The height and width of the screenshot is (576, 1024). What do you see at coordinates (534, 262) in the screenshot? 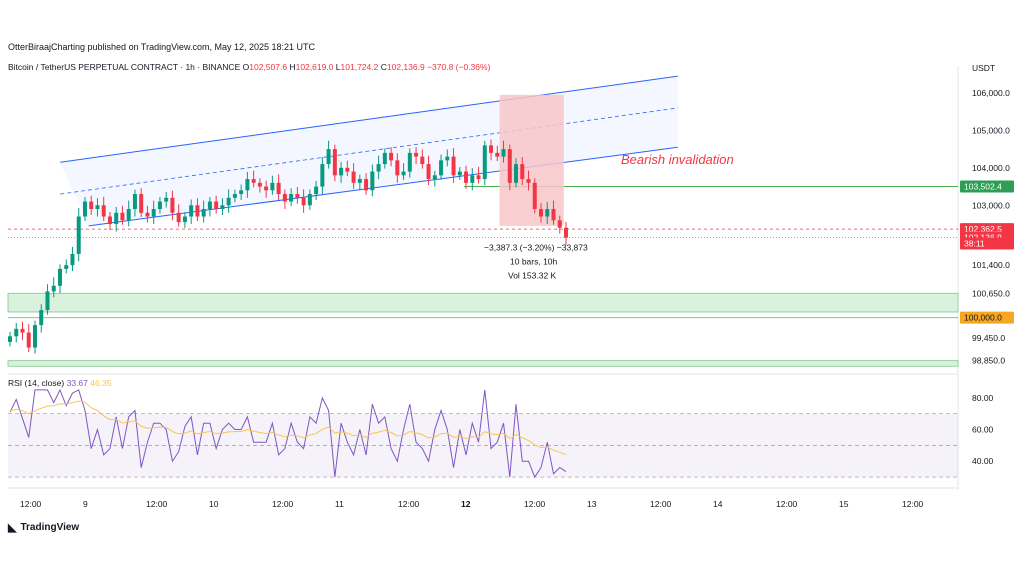
I see `measure-bars-label: 10 bars, 10h` at bounding box center [534, 262].